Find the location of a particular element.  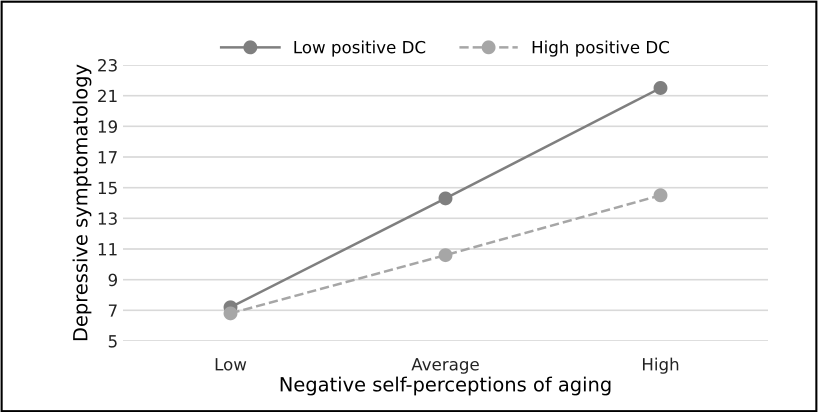

y-tick-label: 19 is located at coordinates (107, 126).